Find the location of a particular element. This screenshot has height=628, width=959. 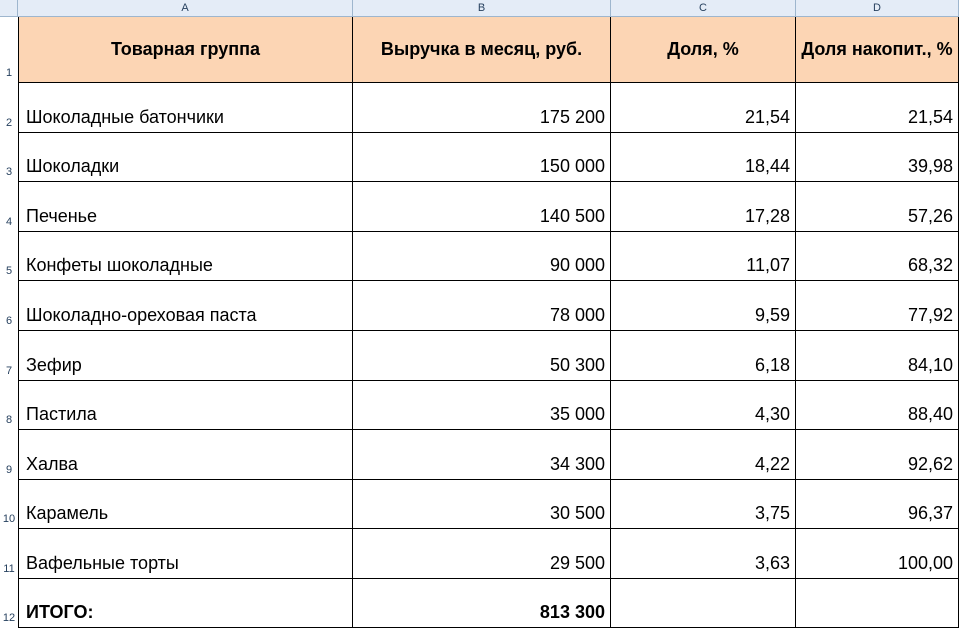

product-group-cell: Печенье is located at coordinates (185, 207).